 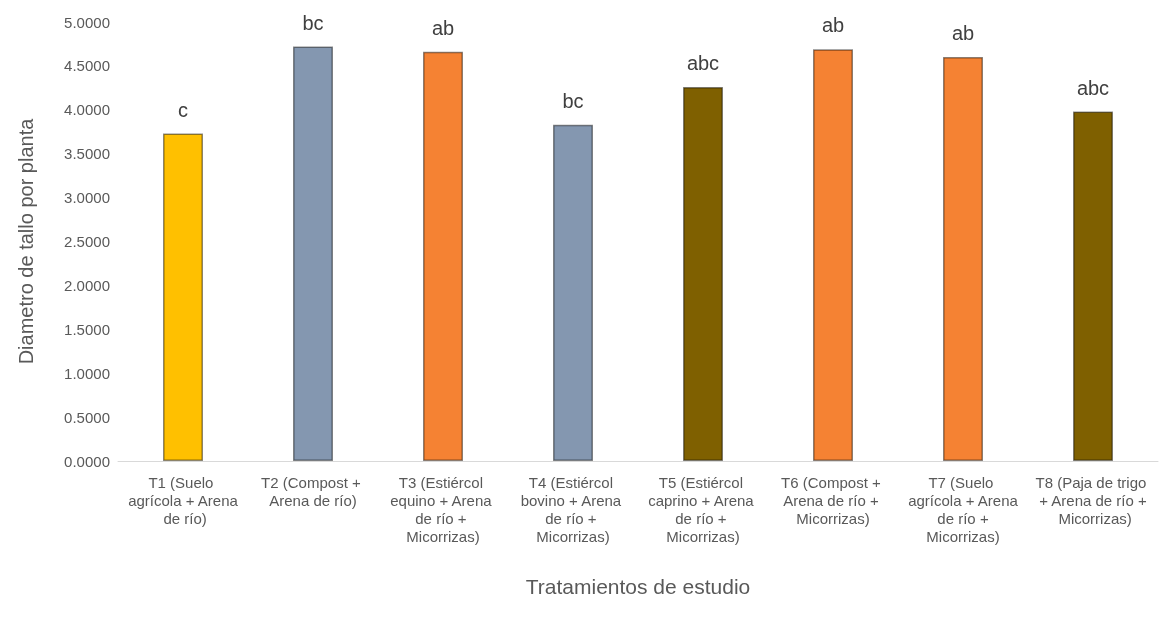 I want to click on y-tick-label: 0.0000, so click(x=87, y=461).